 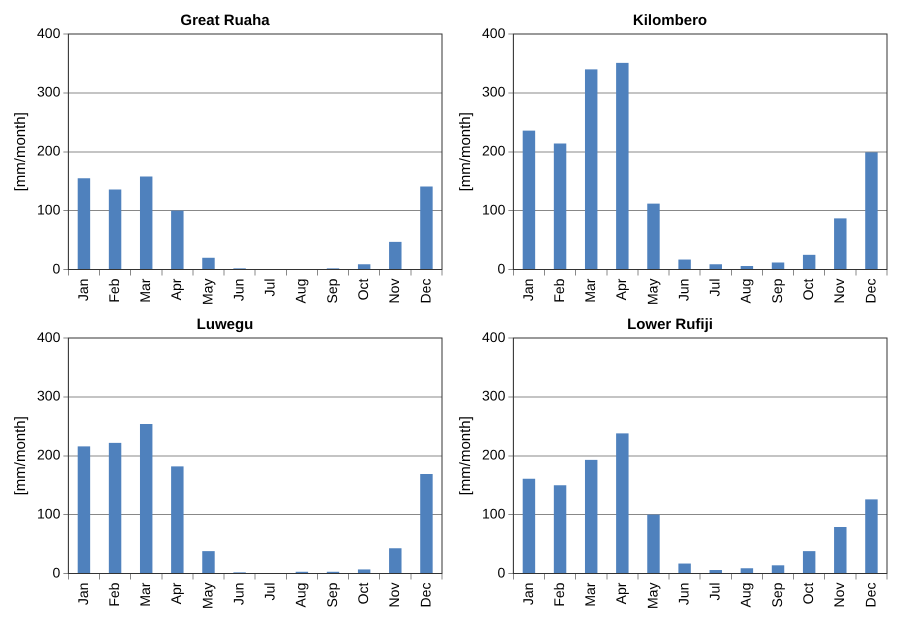 I want to click on chart-title: Lower Rufiji, so click(x=670, y=325).